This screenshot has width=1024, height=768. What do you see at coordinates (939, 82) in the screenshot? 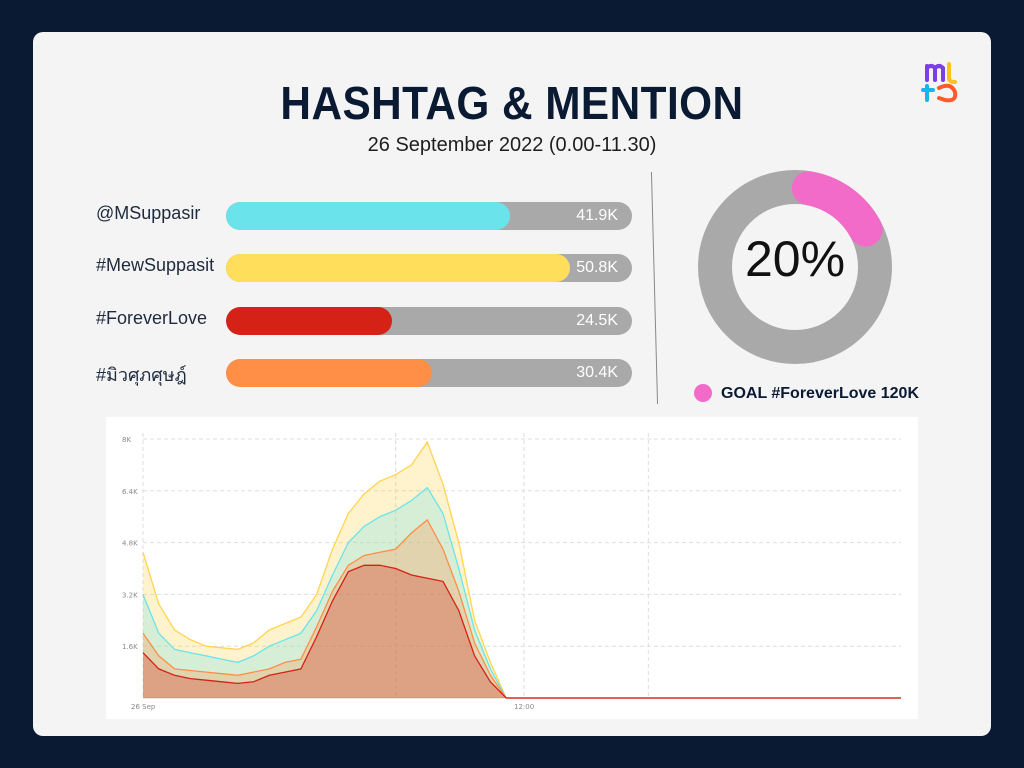
I see `brand-logo-icon` at bounding box center [939, 82].